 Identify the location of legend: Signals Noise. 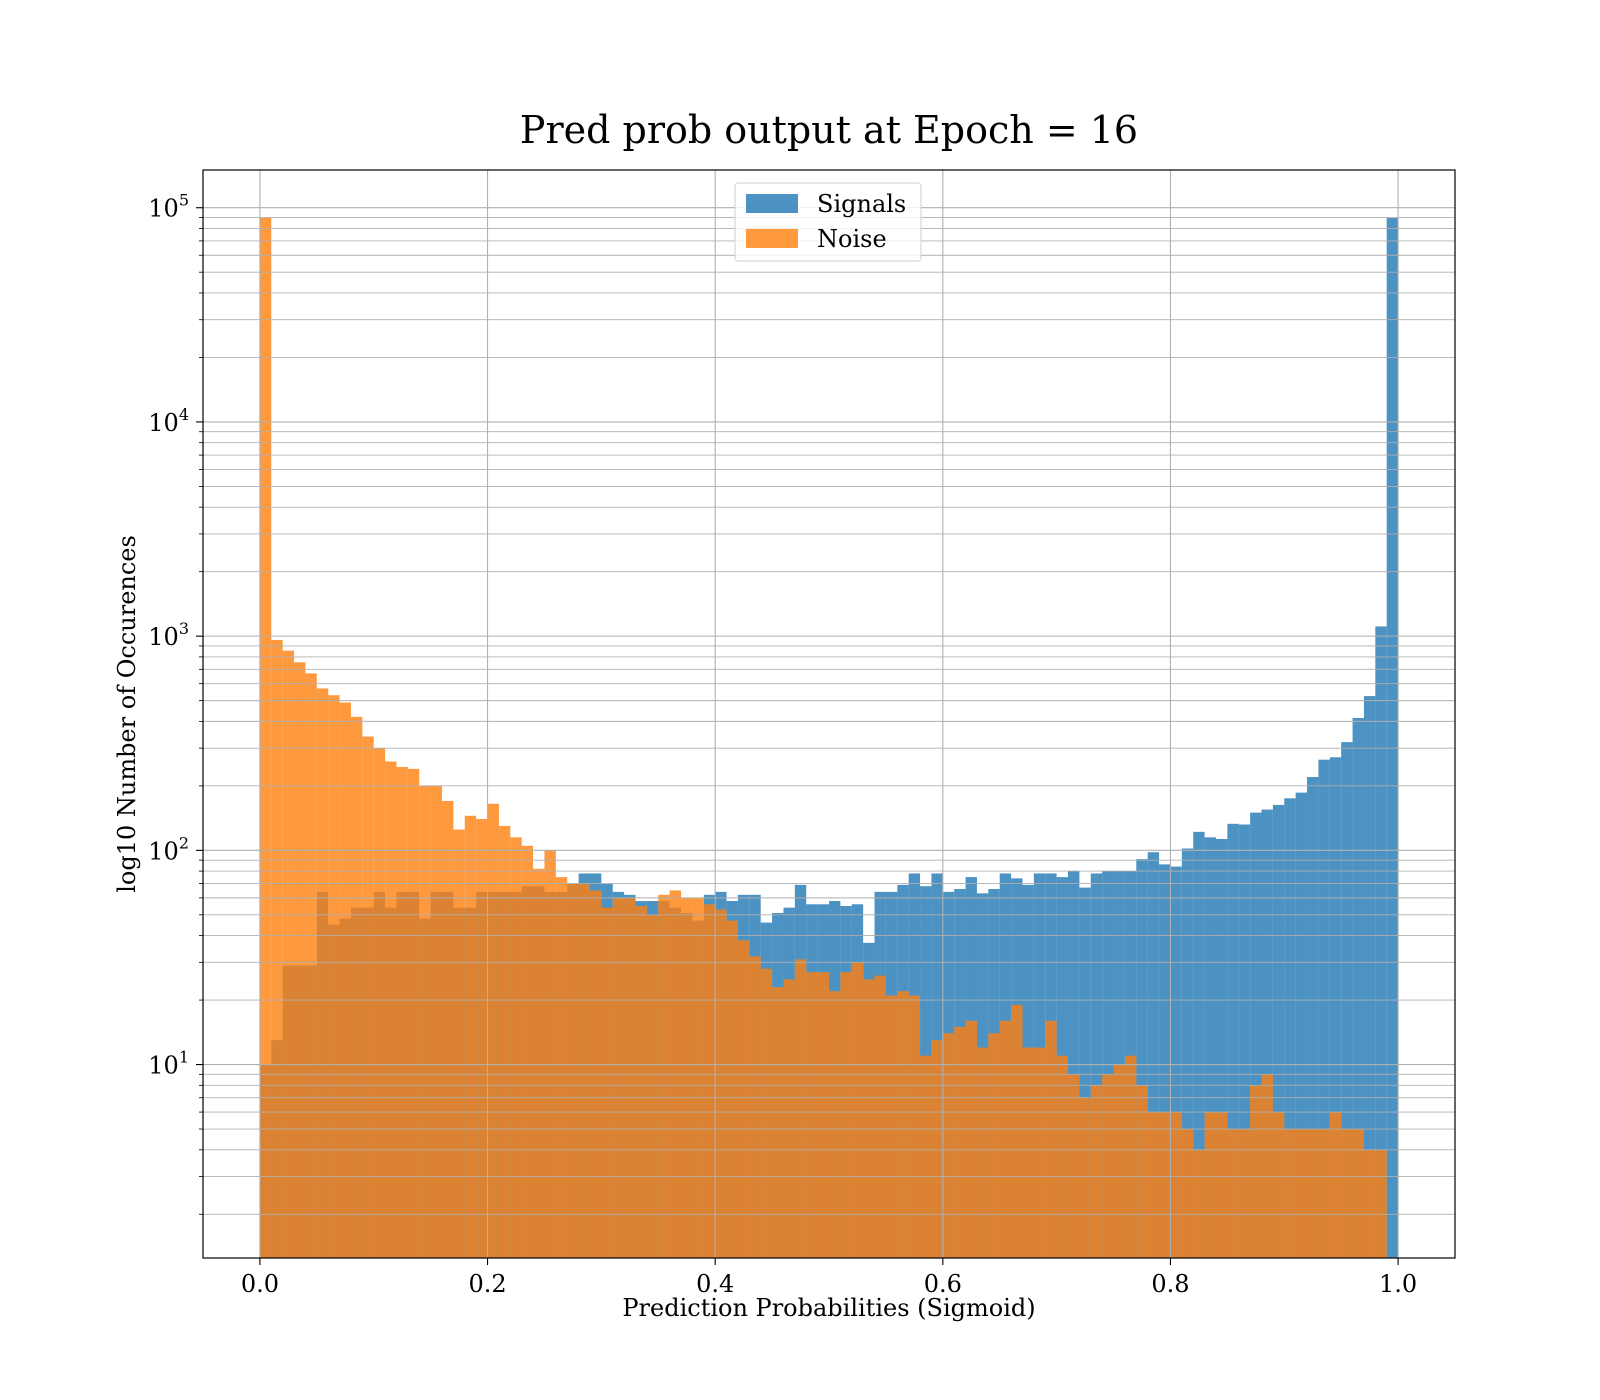
(828, 222).